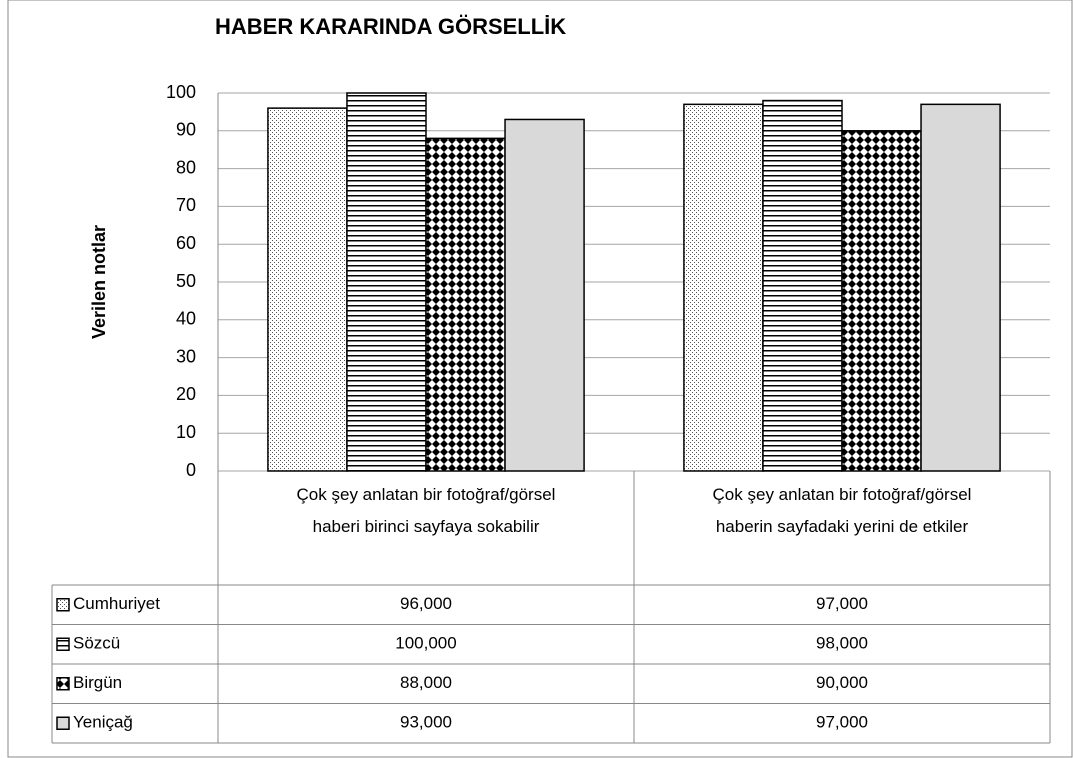 The height and width of the screenshot is (758, 1073). What do you see at coordinates (103, 722) in the screenshot?
I see `legend-label: Yeniçağ` at bounding box center [103, 722].